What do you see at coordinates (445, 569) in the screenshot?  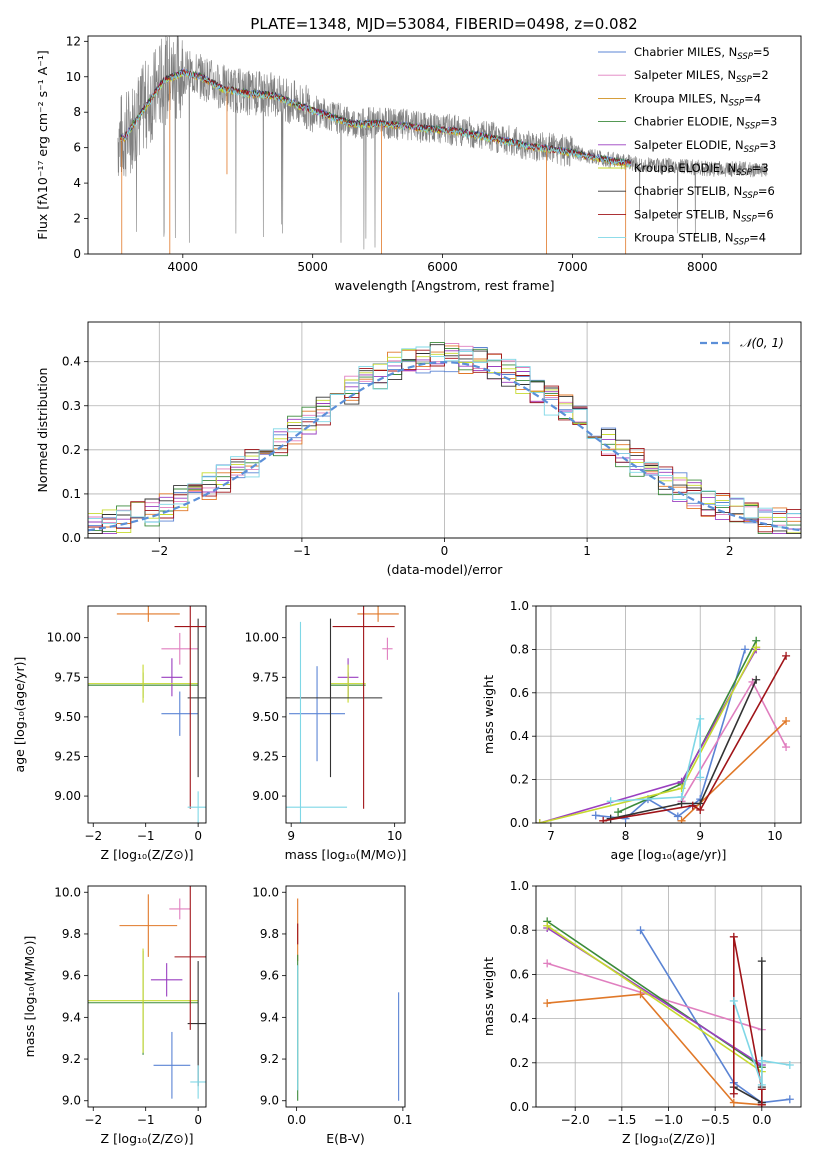 I see `x-axis-label: (data-model)/error` at bounding box center [445, 569].